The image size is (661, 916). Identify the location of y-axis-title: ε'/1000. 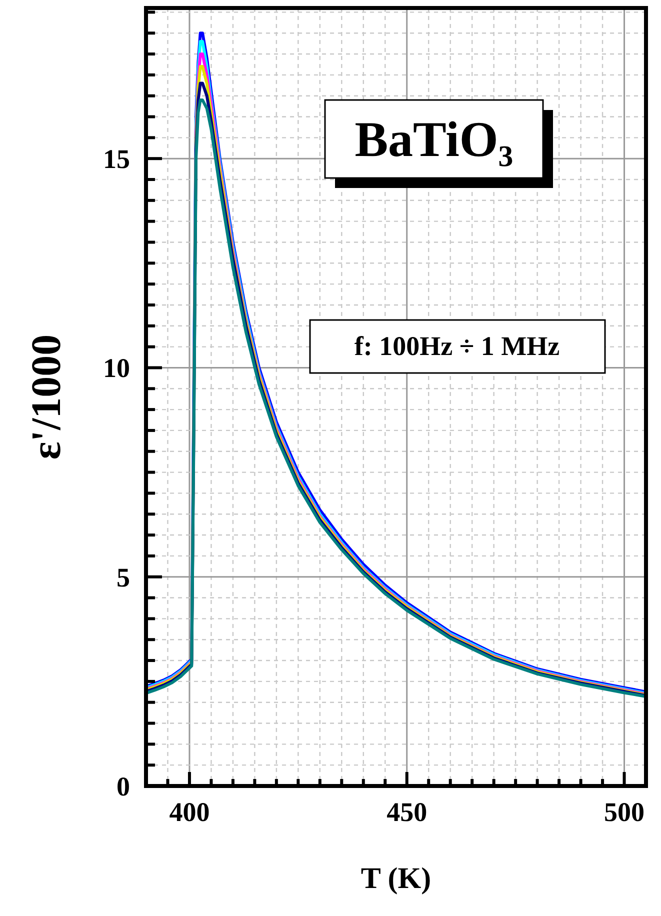
(47, 397).